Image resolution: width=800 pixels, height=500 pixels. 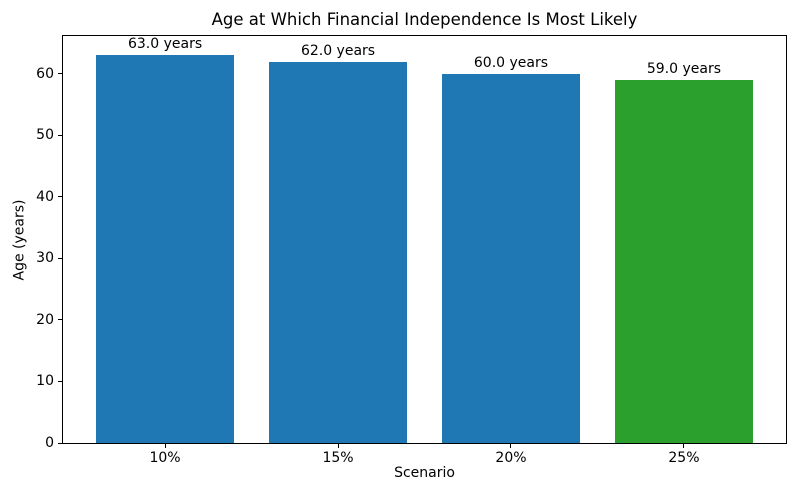 What do you see at coordinates (338, 458) in the screenshot?
I see `x-tick-label: 15%` at bounding box center [338, 458].